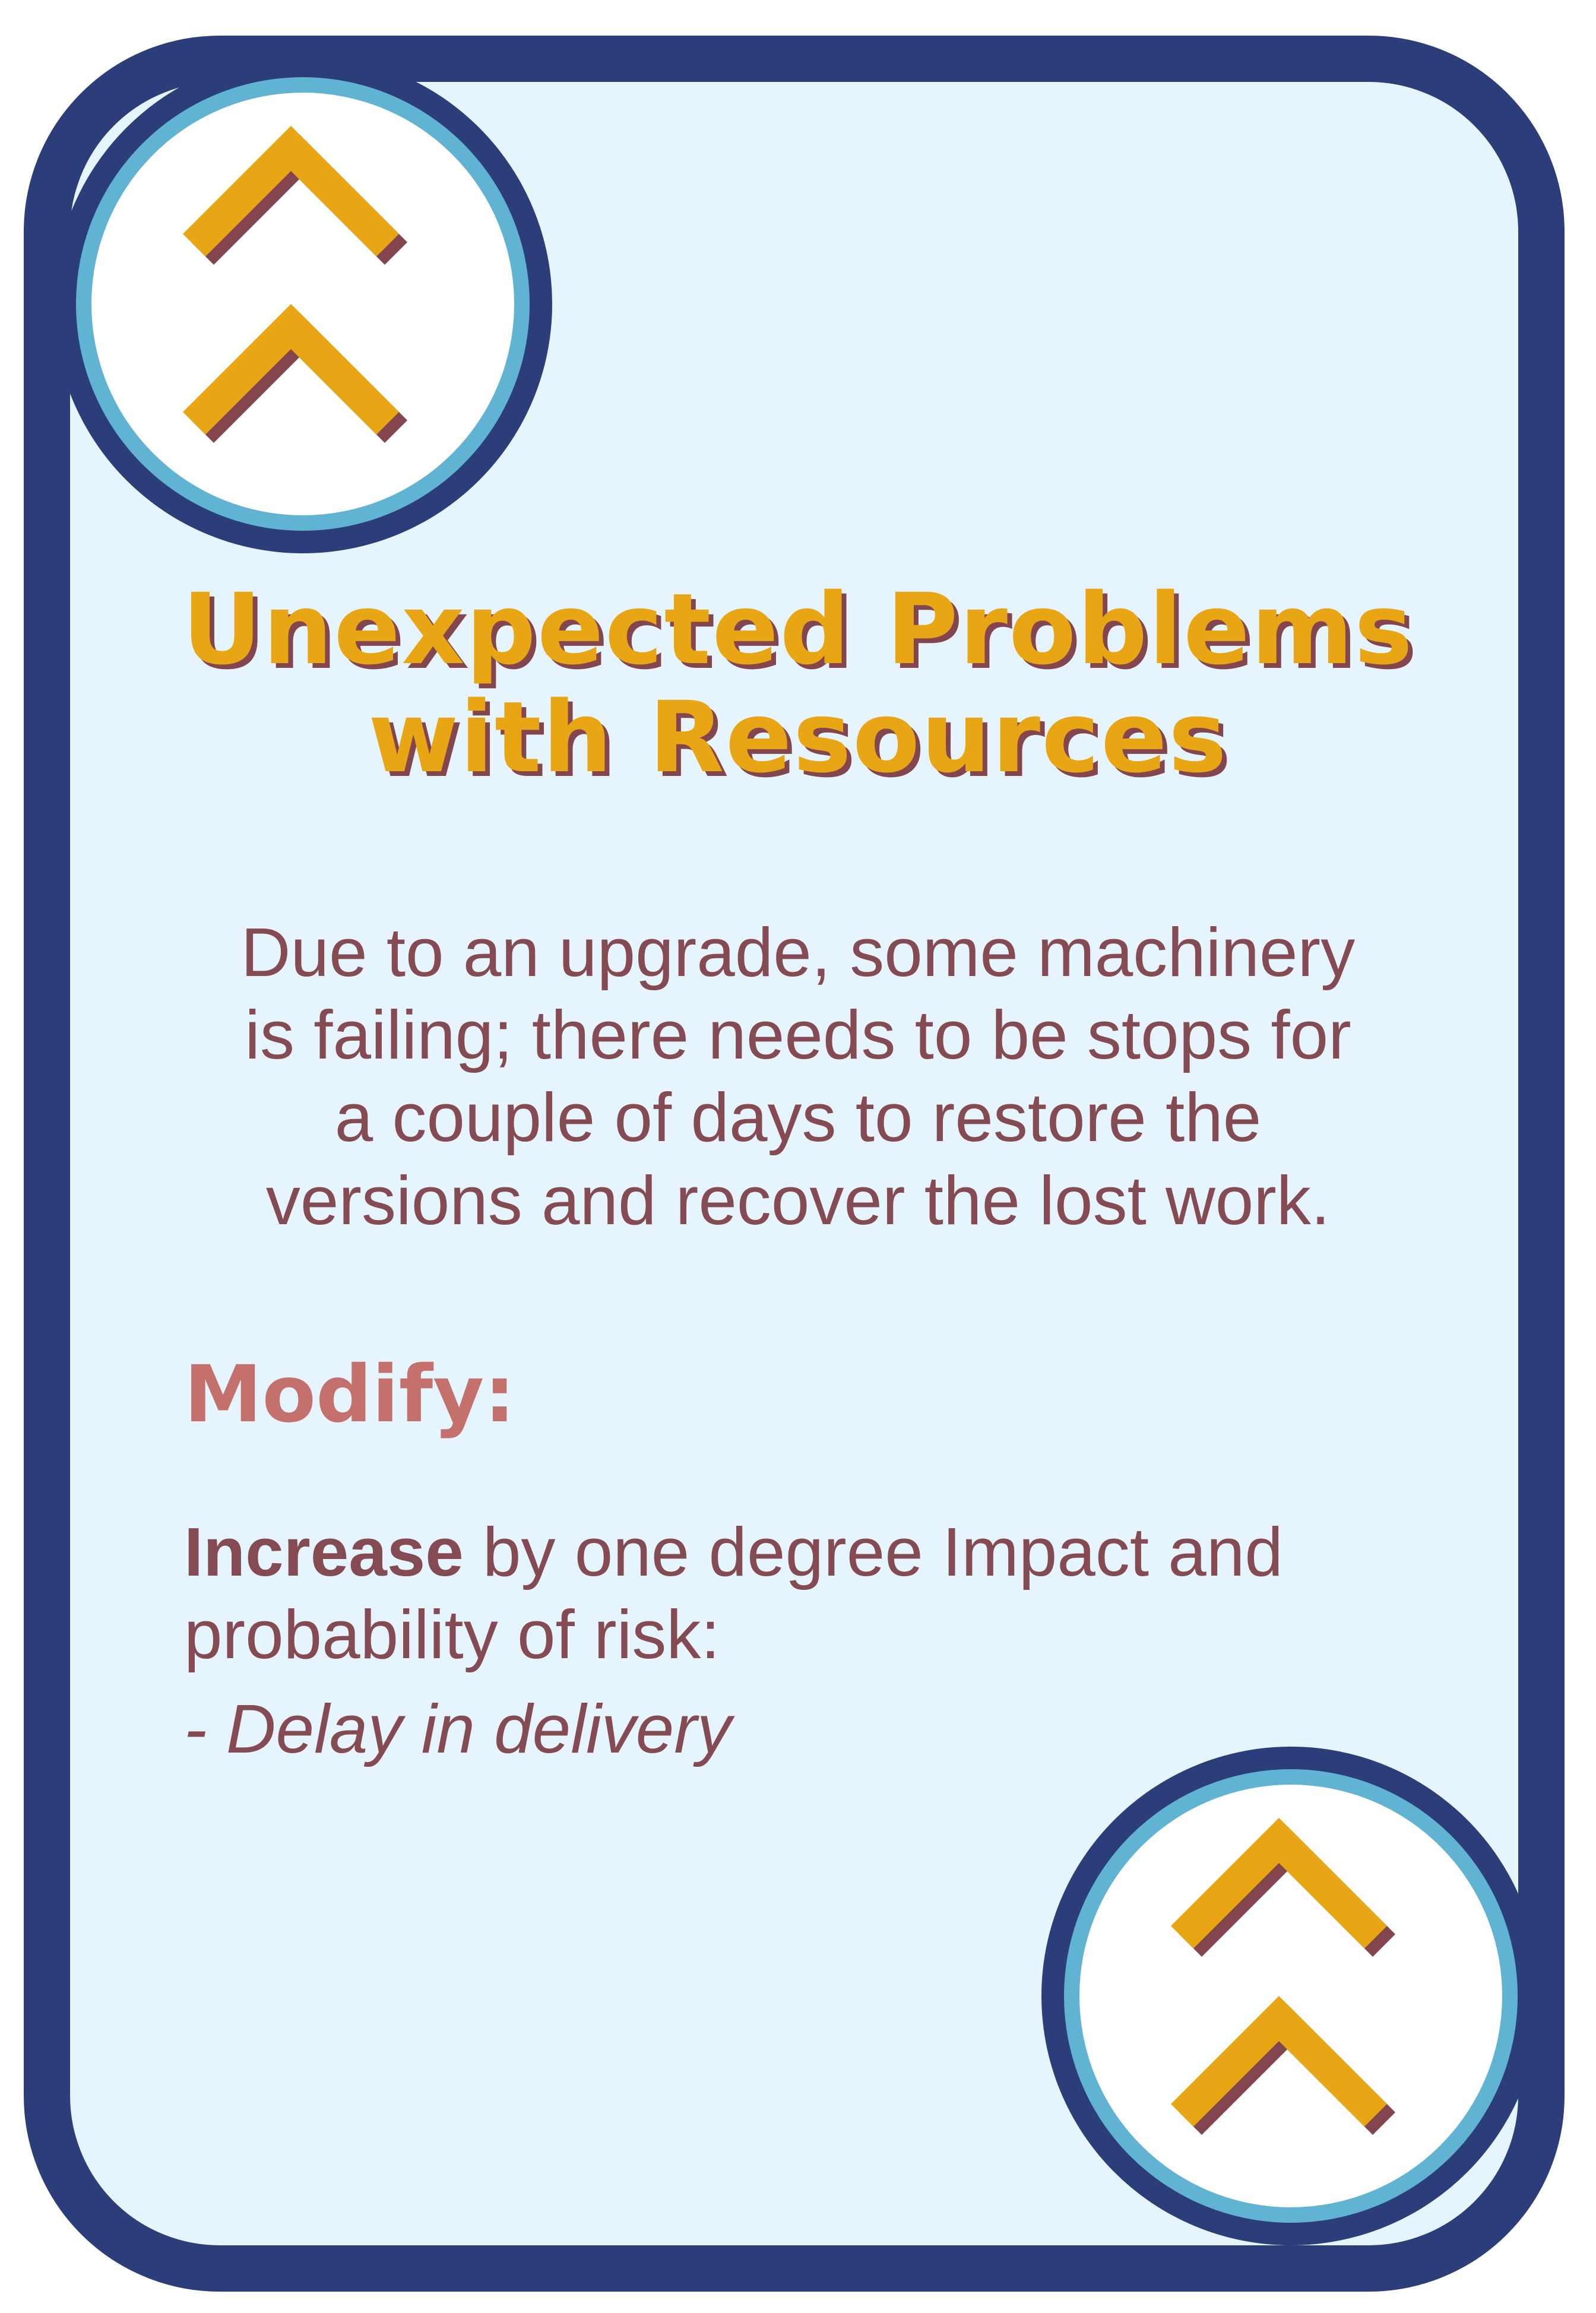 The image size is (1596, 2313). What do you see at coordinates (798, 737) in the screenshot?
I see `title-line-2: with Resources` at bounding box center [798, 737].